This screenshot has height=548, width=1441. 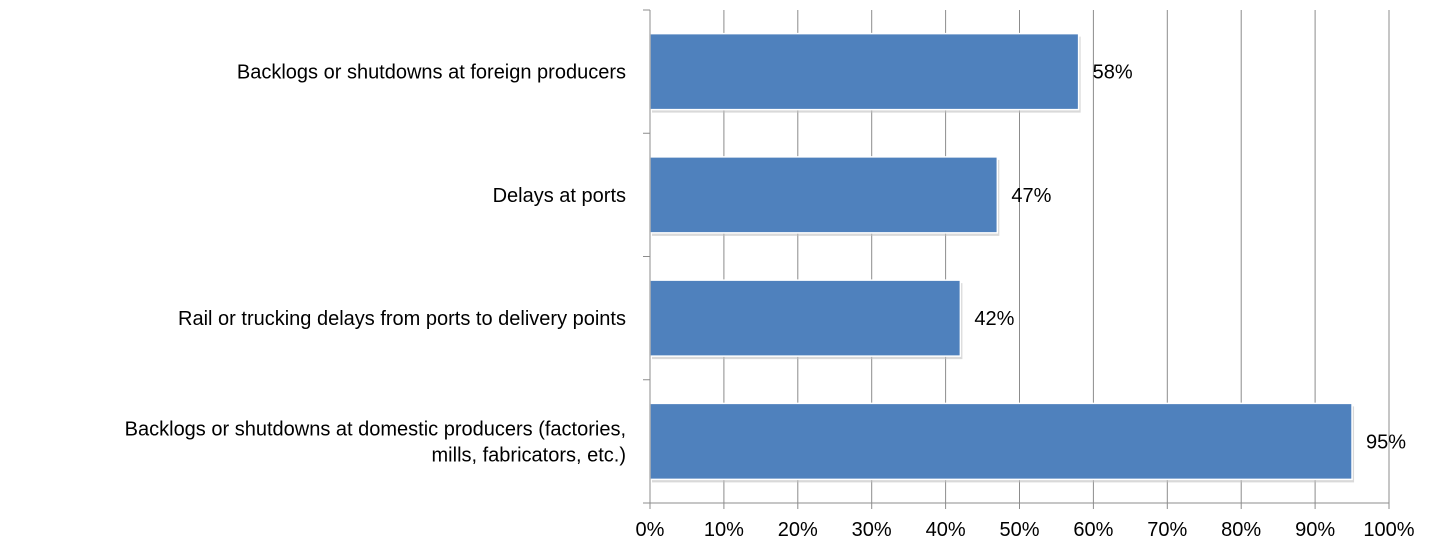 What do you see at coordinates (1386, 442) in the screenshot?
I see `data-label: 95%` at bounding box center [1386, 442].